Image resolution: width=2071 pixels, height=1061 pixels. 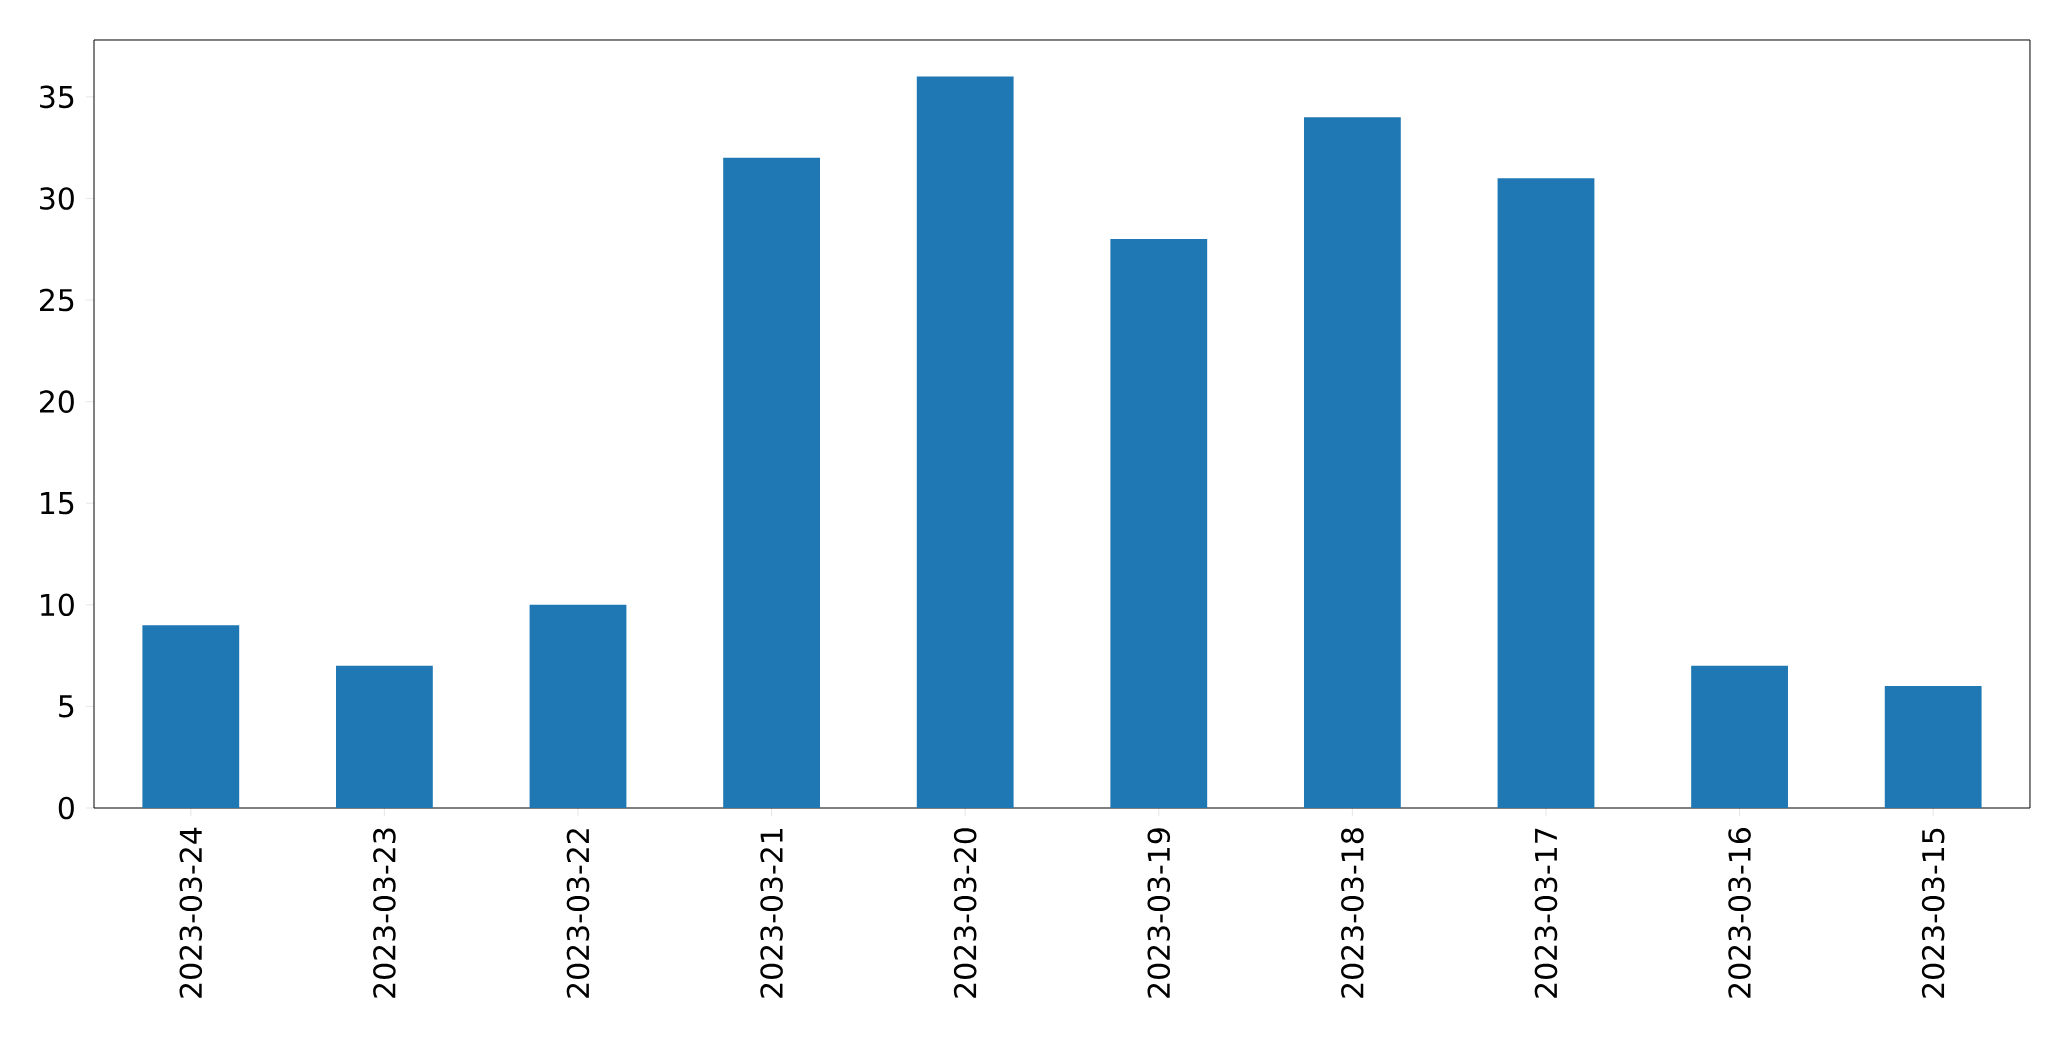 I want to click on y-tick-label: 25, so click(x=57, y=300).